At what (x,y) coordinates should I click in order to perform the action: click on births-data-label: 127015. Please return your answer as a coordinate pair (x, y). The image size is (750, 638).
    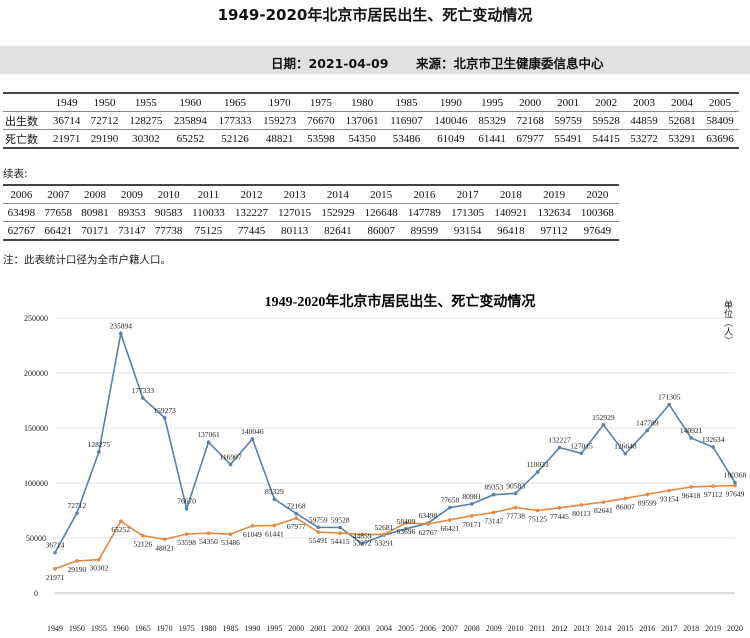
    Looking at the image, I should click on (581, 445).